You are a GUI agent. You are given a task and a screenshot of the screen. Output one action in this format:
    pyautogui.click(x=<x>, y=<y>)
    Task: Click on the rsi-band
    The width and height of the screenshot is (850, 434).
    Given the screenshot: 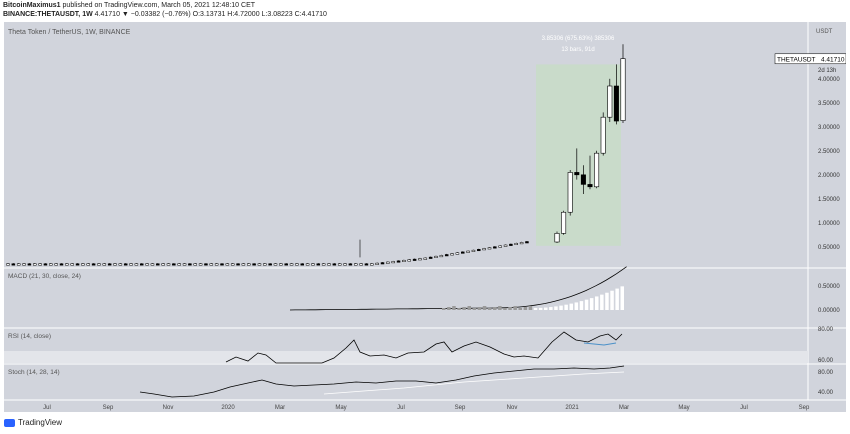 What is the action you would take?
    pyautogui.click(x=406, y=357)
    